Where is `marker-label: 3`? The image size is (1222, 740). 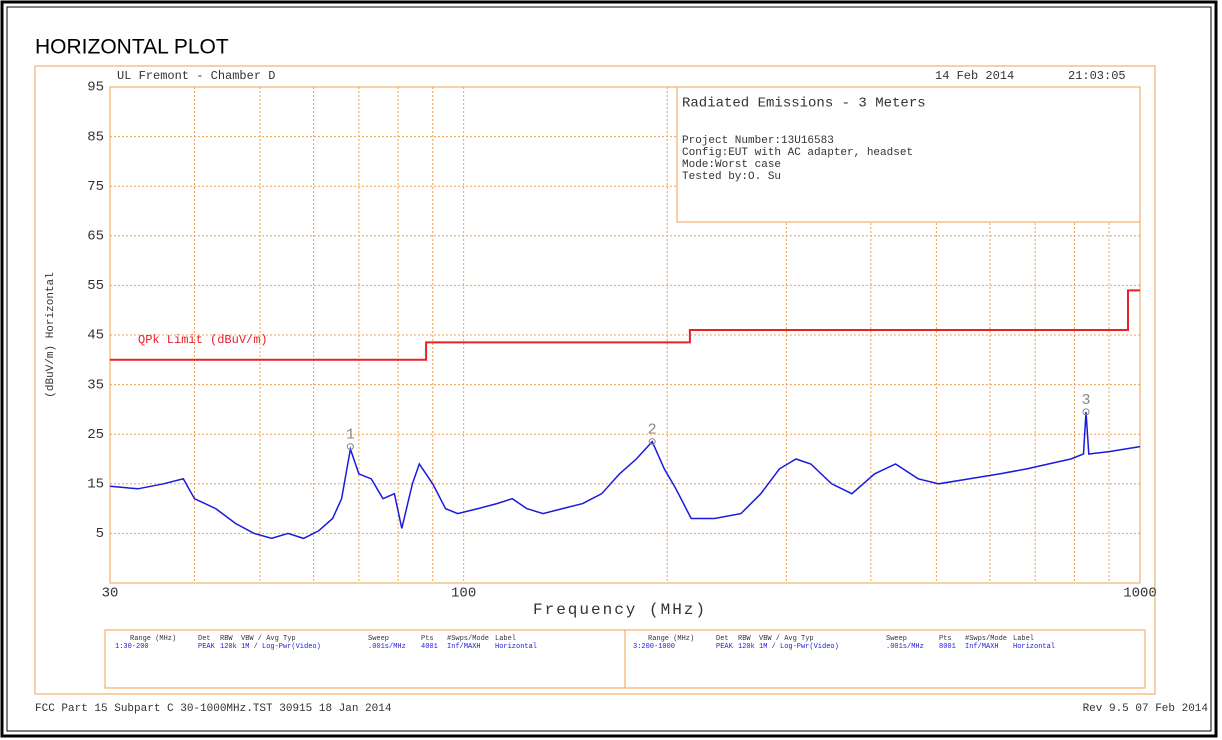
marker-label: 3 is located at coordinates (1085, 400).